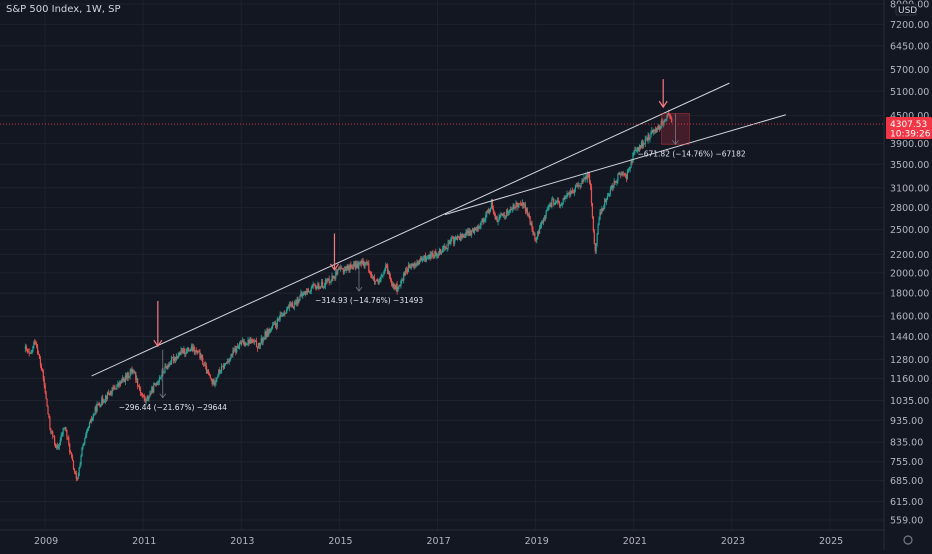 The width and height of the screenshot is (932, 554). Describe the element at coordinates (691, 153) in the screenshot. I see `measure-label-3: −671.82 (−14.76%) −67182` at that location.